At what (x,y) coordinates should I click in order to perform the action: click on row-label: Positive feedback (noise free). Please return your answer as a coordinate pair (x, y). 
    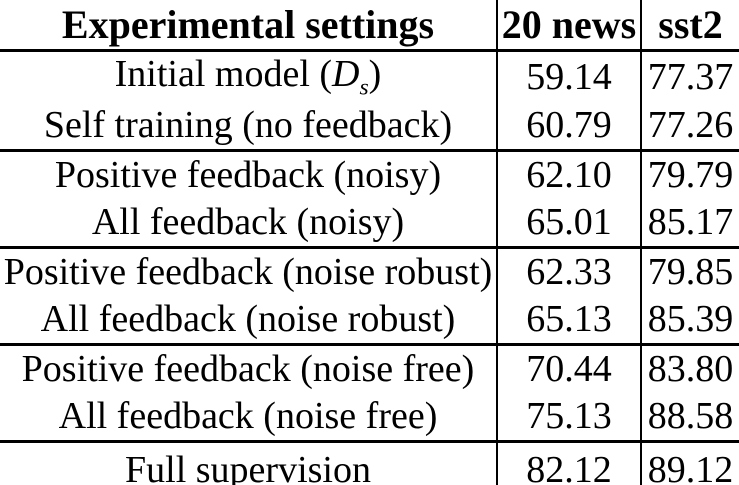
    Looking at the image, I should click on (249, 368).